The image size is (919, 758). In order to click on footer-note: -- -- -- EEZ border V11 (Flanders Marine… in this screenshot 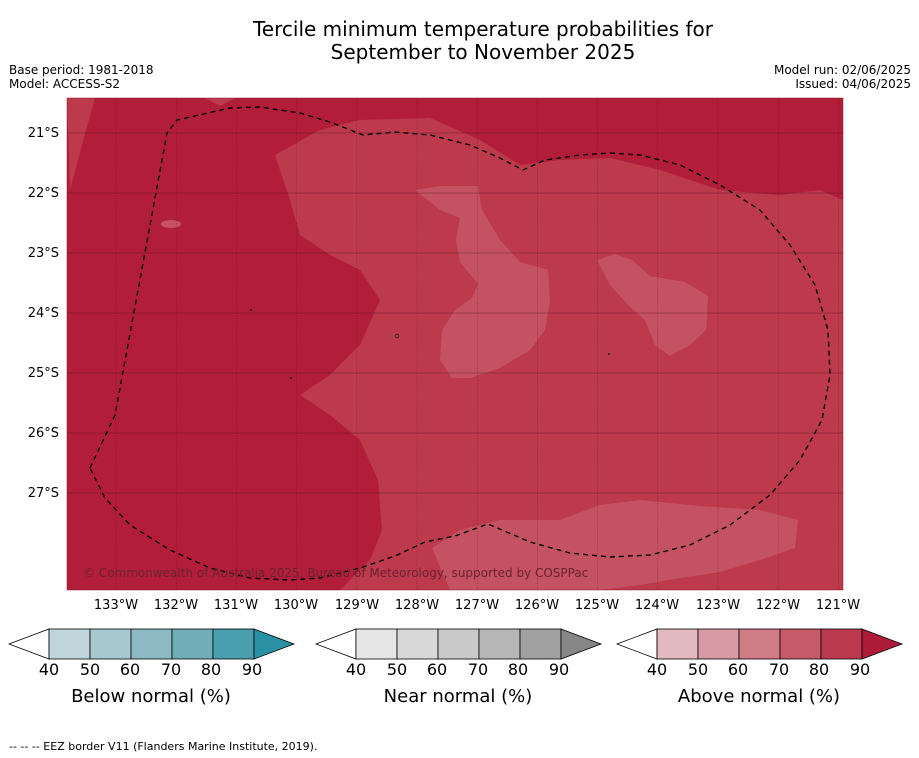, I will do `click(163, 746)`.